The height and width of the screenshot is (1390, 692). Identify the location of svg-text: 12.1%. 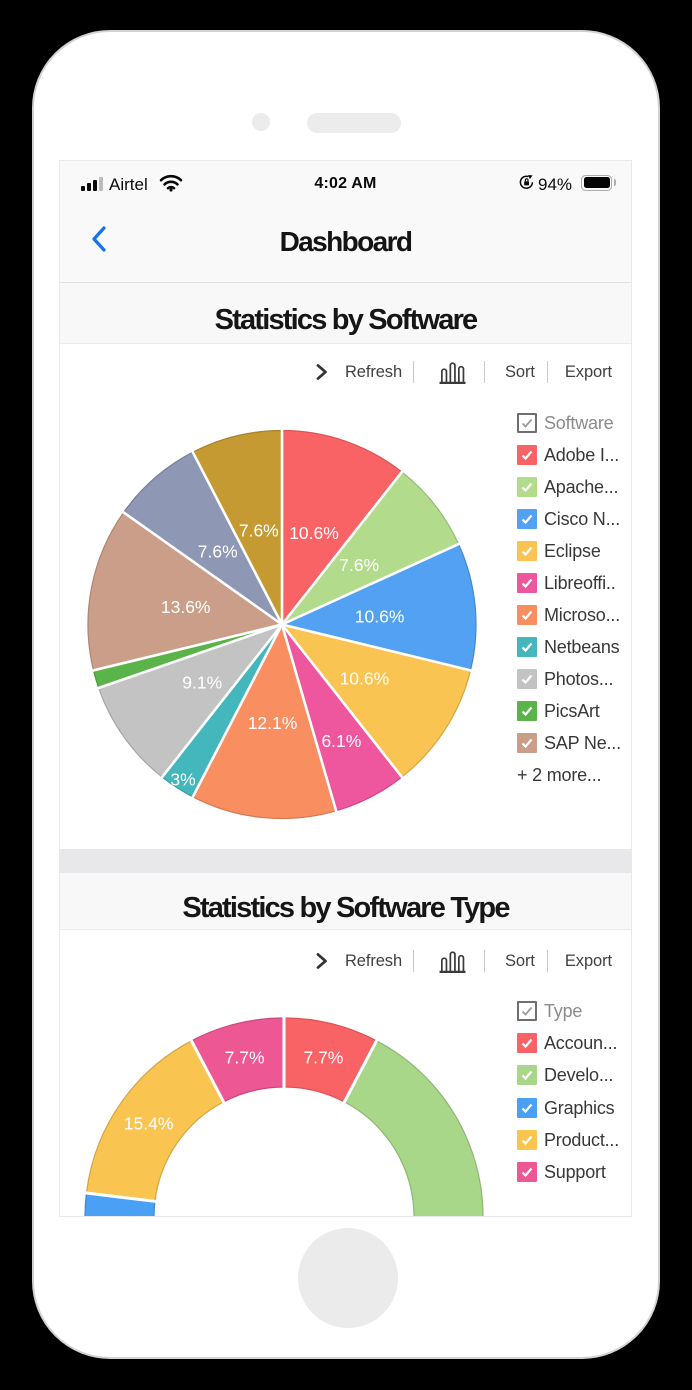
(273, 723).